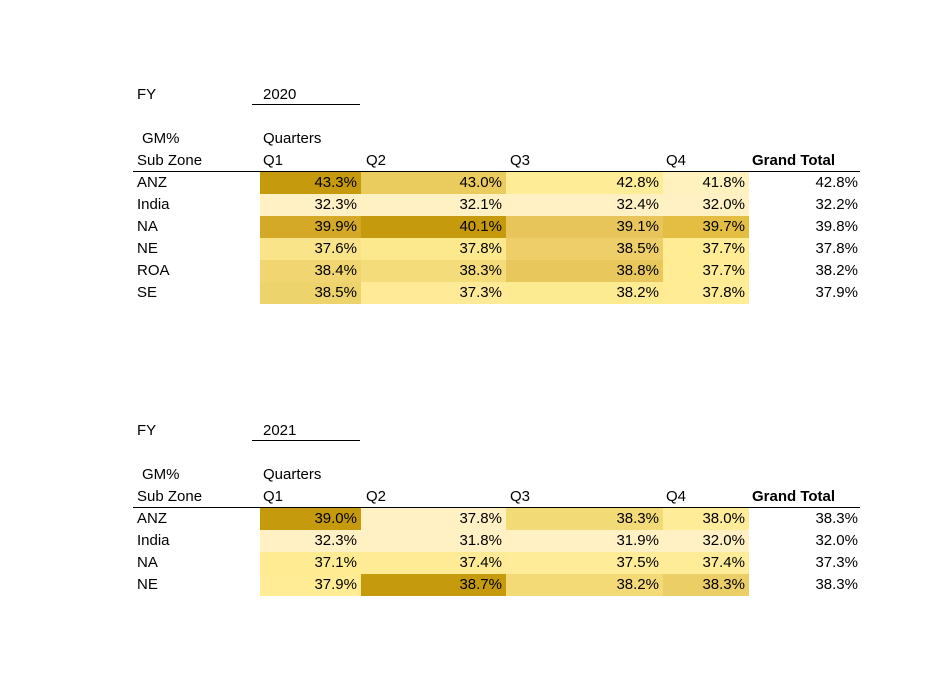  What do you see at coordinates (836, 204) in the screenshot?
I see `grand-total-cell: 32.2%` at bounding box center [836, 204].